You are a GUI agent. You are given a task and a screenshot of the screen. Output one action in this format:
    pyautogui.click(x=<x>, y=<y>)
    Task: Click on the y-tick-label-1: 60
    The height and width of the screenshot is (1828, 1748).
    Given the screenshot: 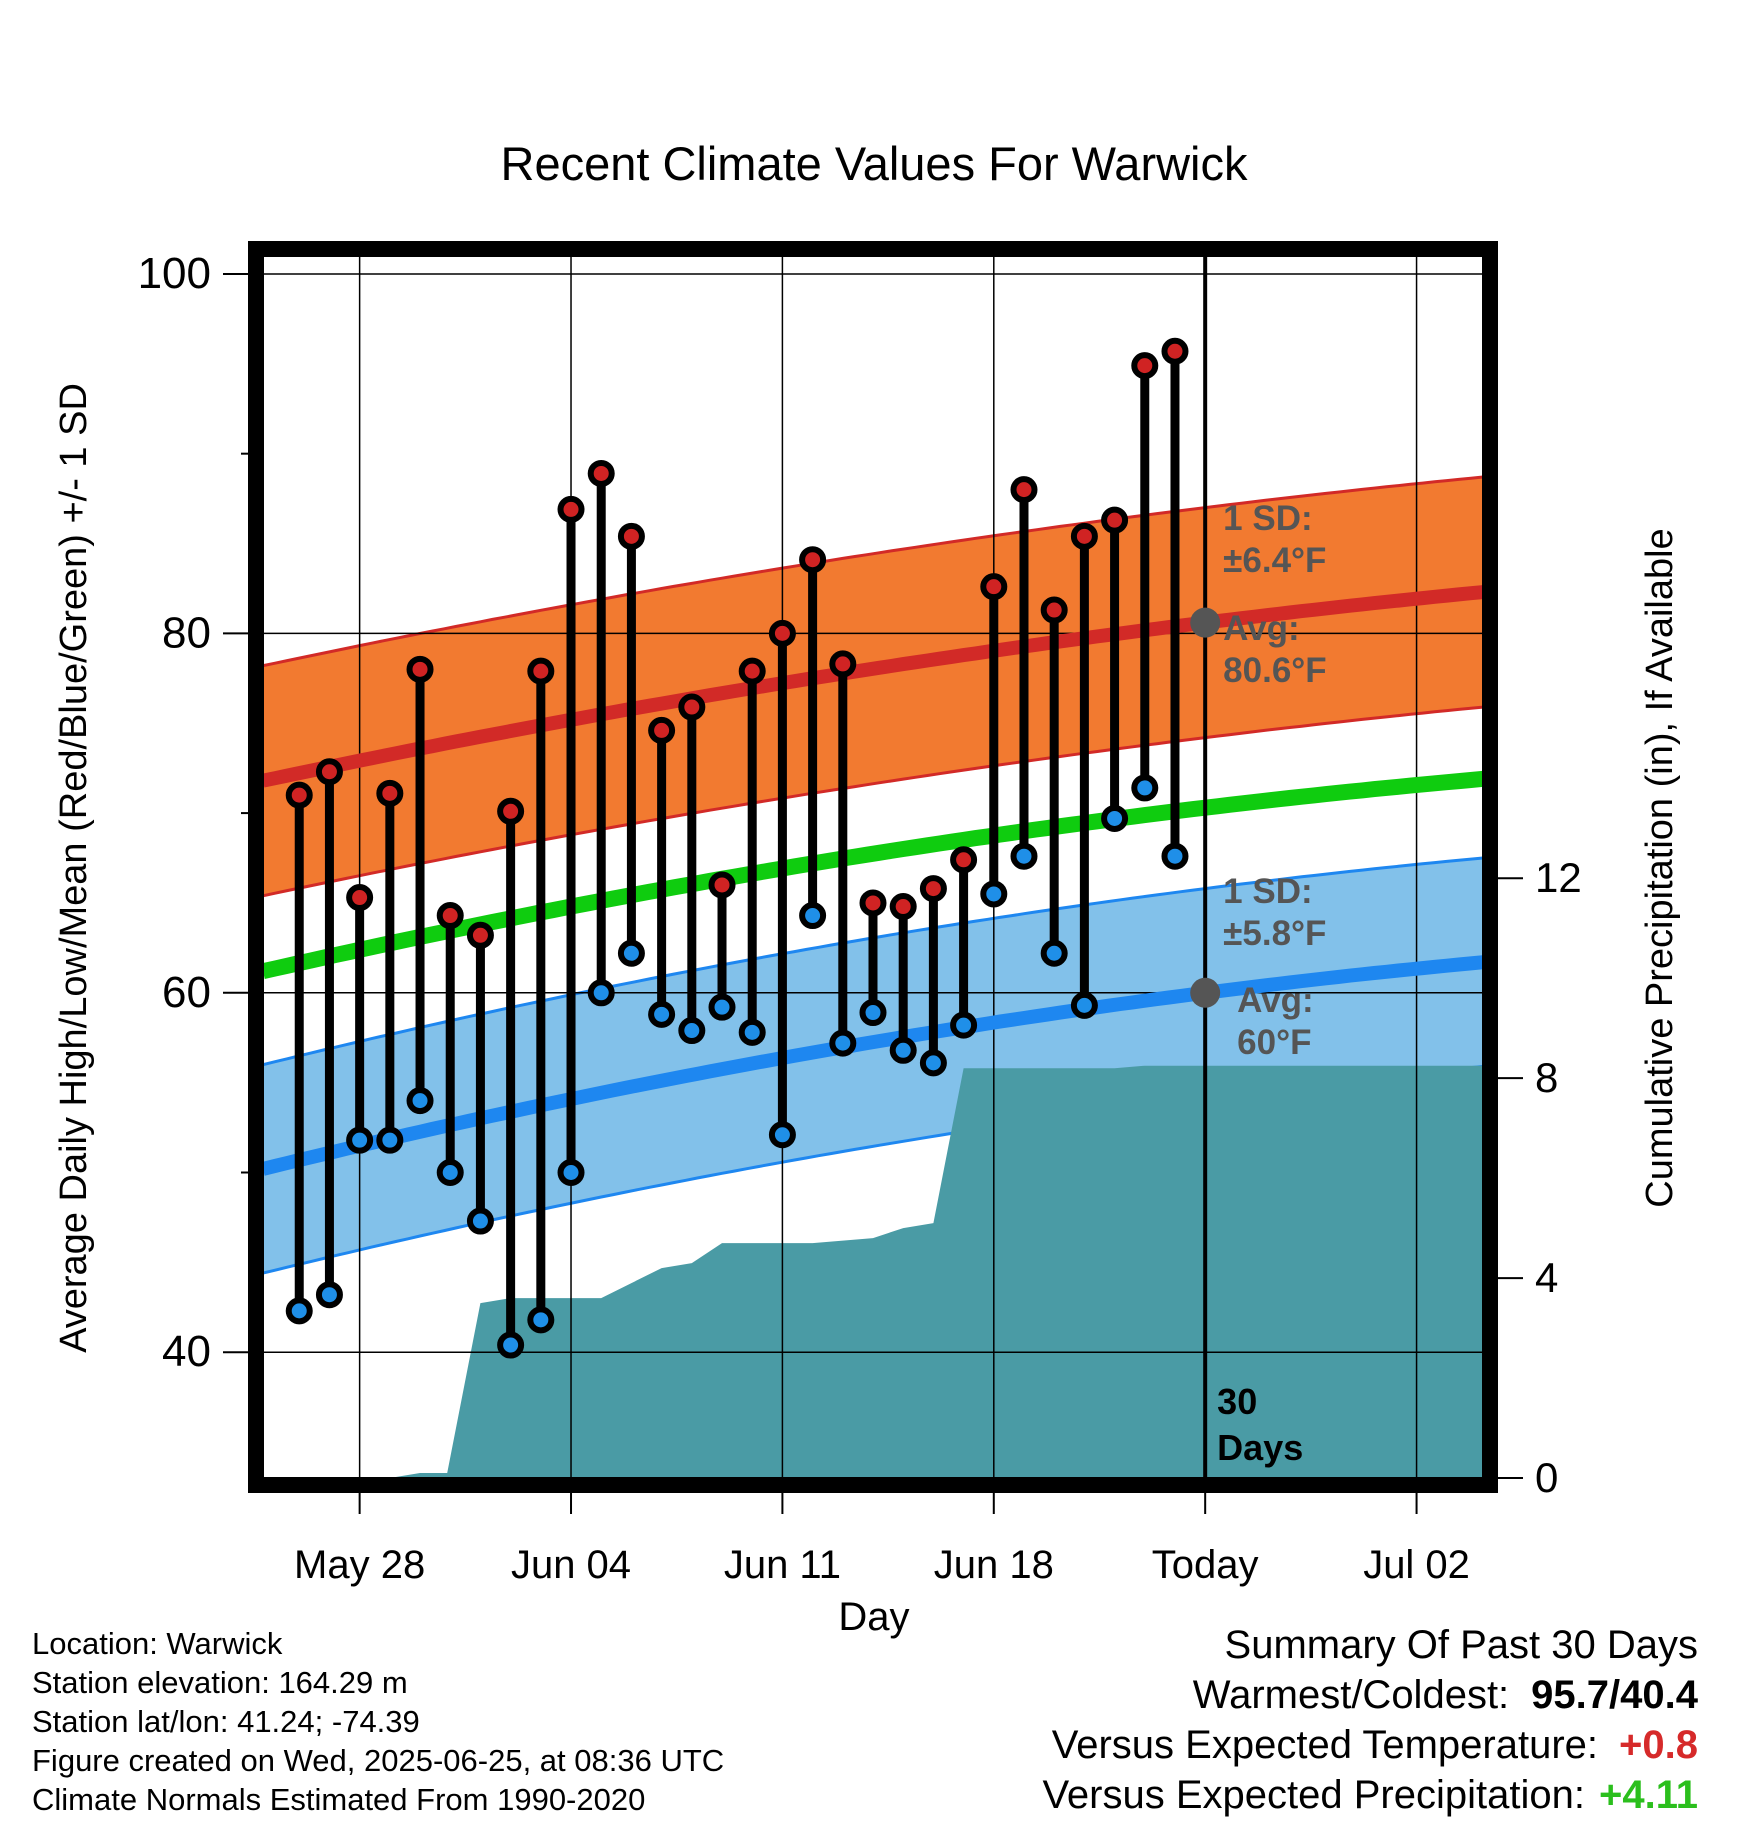 What is the action you would take?
    pyautogui.click(x=186, y=992)
    